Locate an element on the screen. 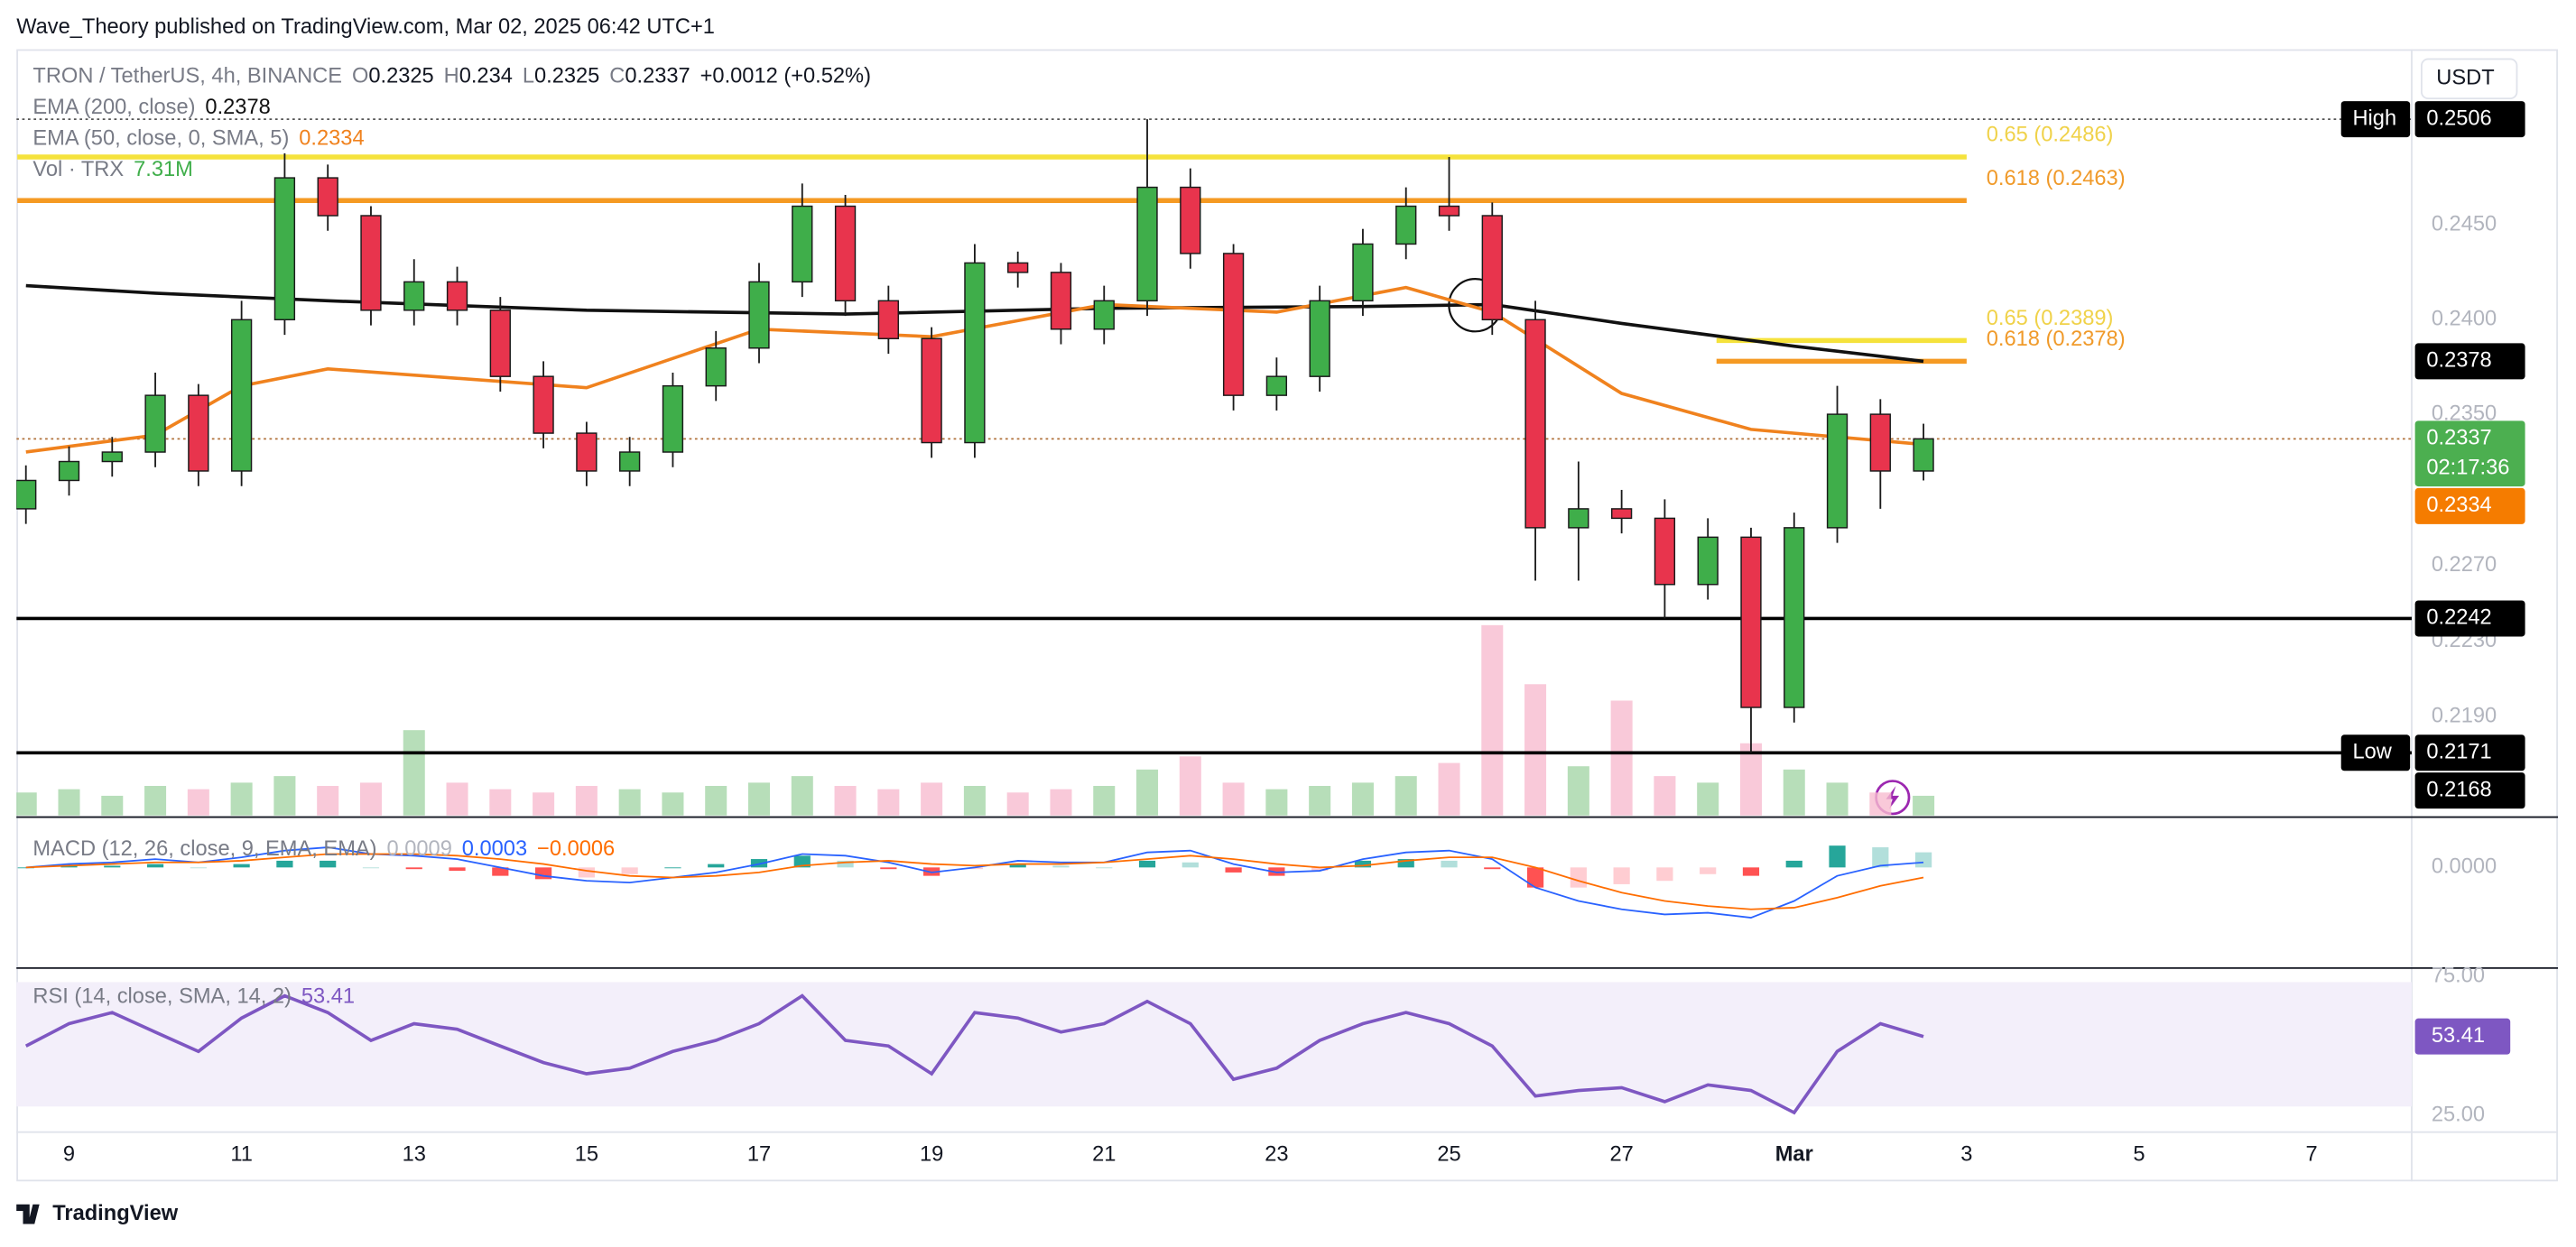 This screenshot has height=1247, width=2576. rsi-band is located at coordinates (1214, 1044).